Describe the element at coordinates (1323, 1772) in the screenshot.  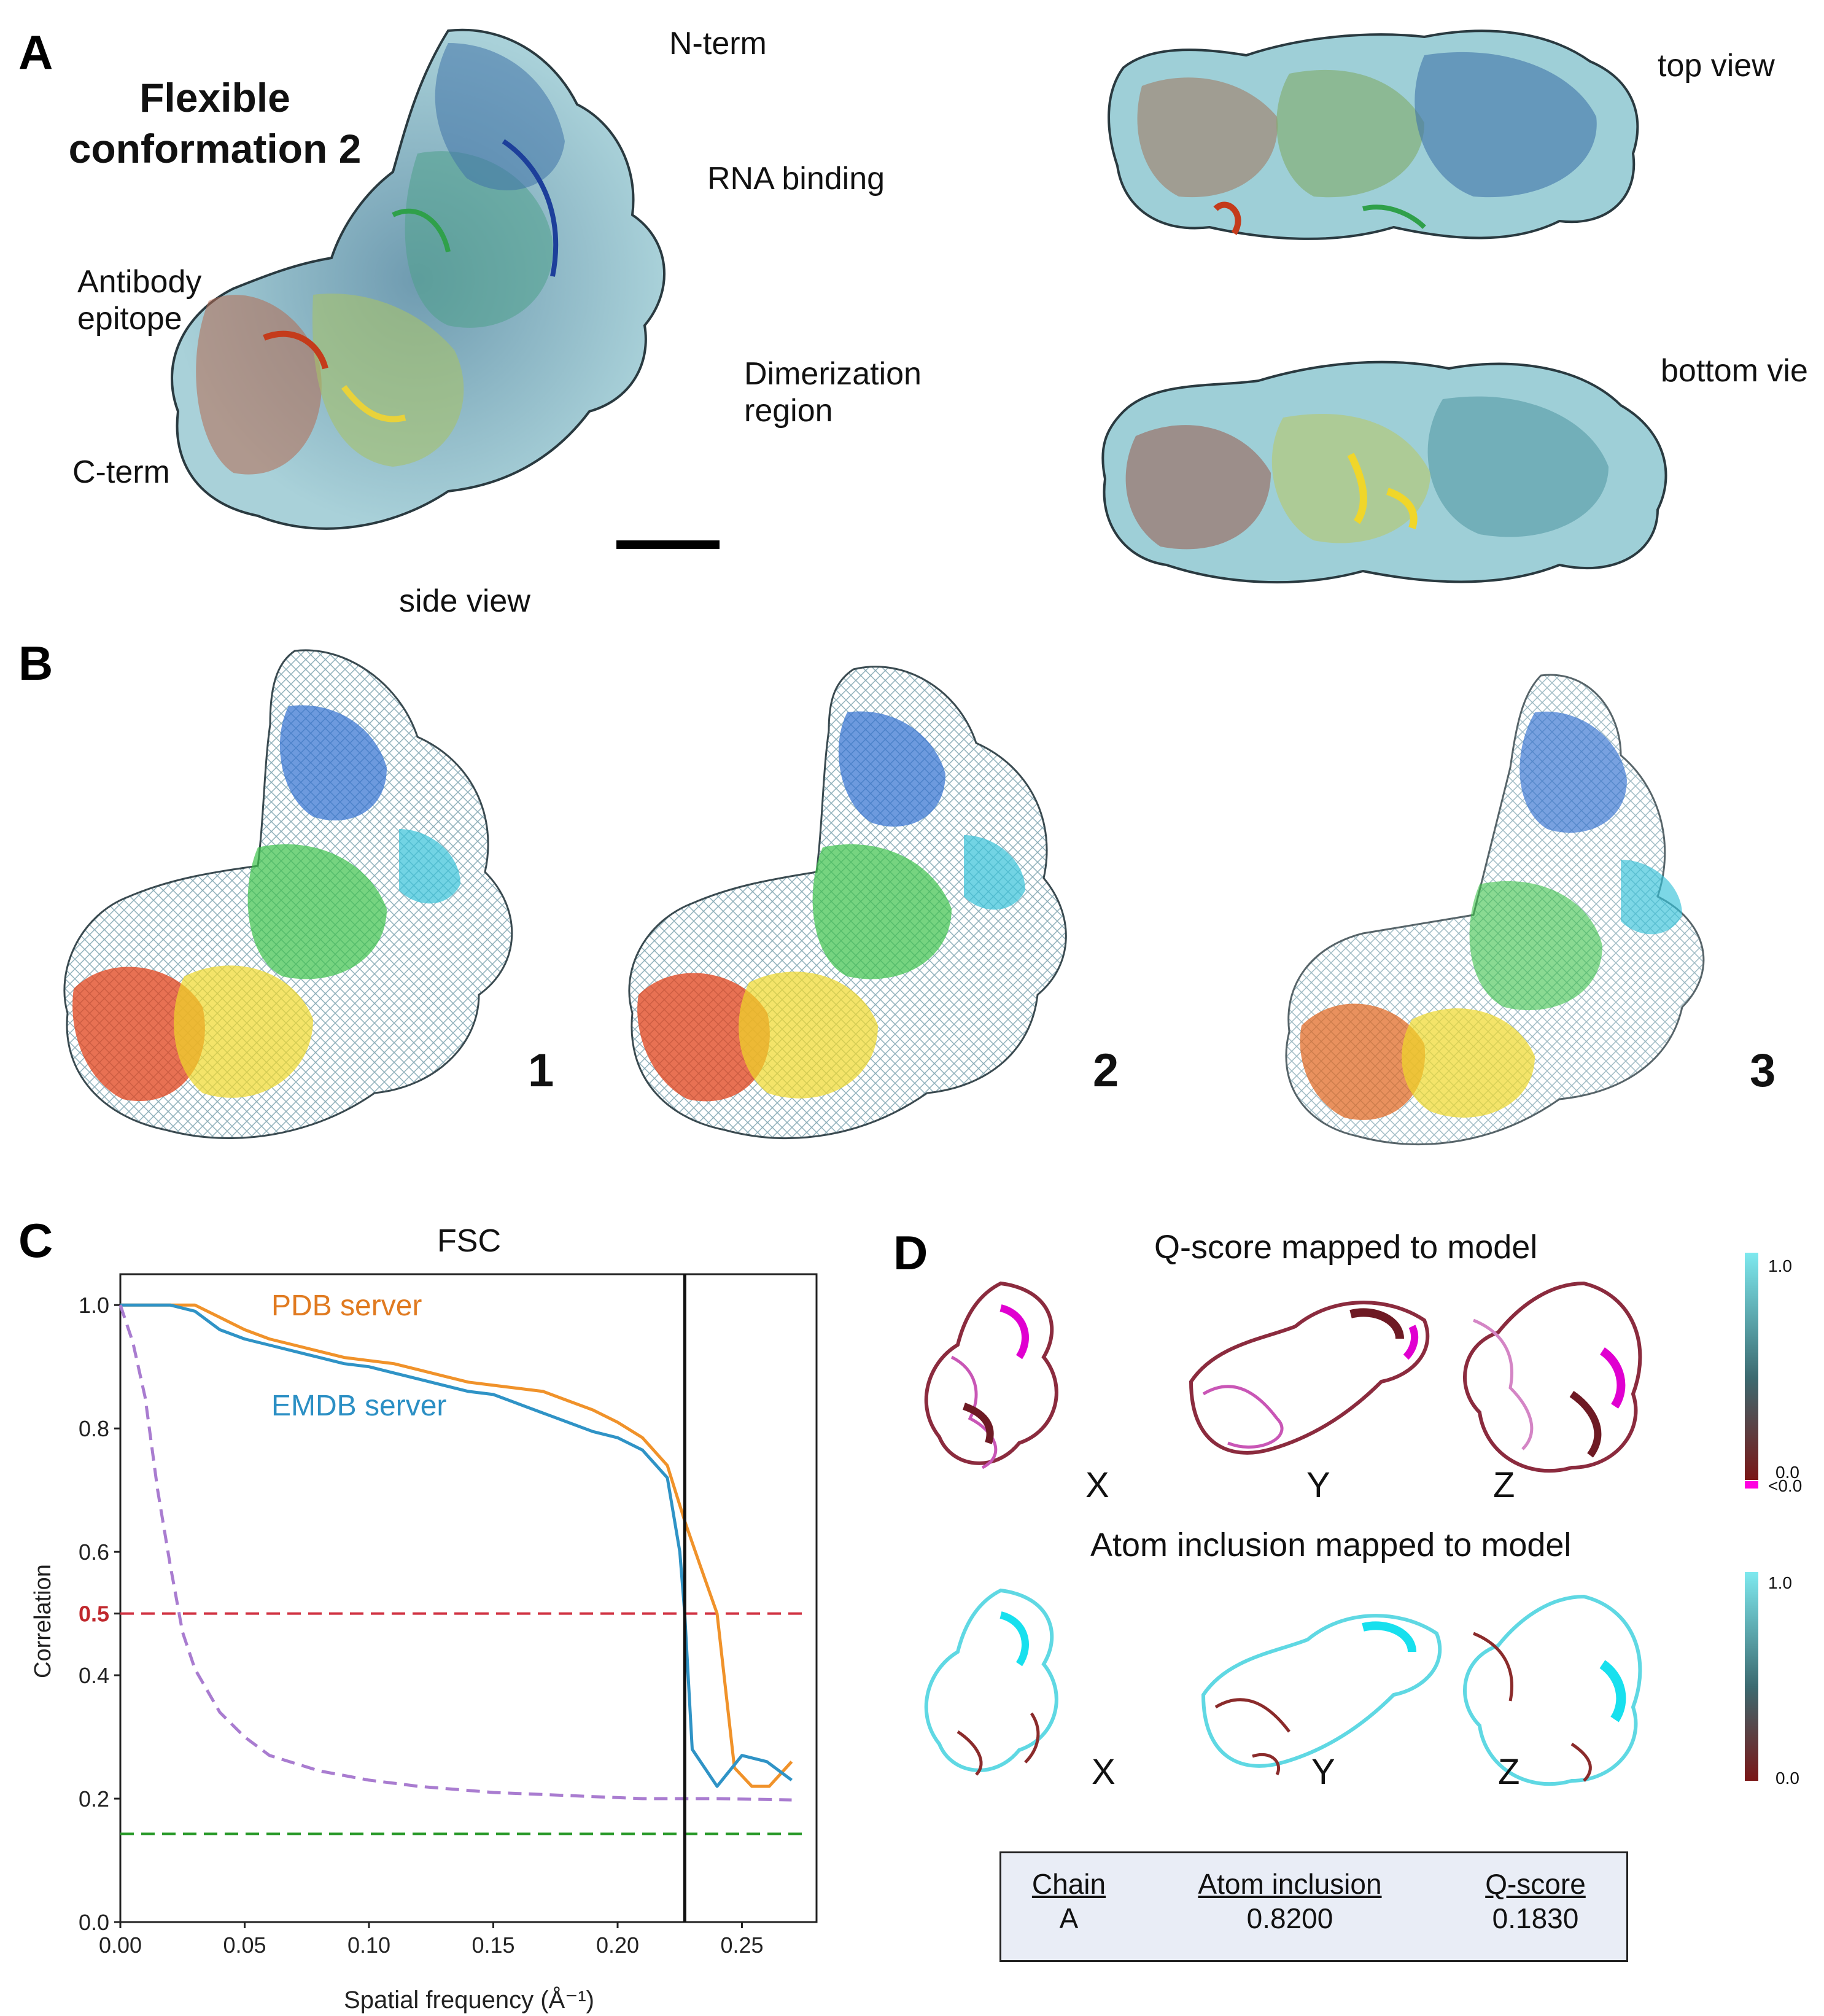
I see `atom-view-y-label: Y` at that location.